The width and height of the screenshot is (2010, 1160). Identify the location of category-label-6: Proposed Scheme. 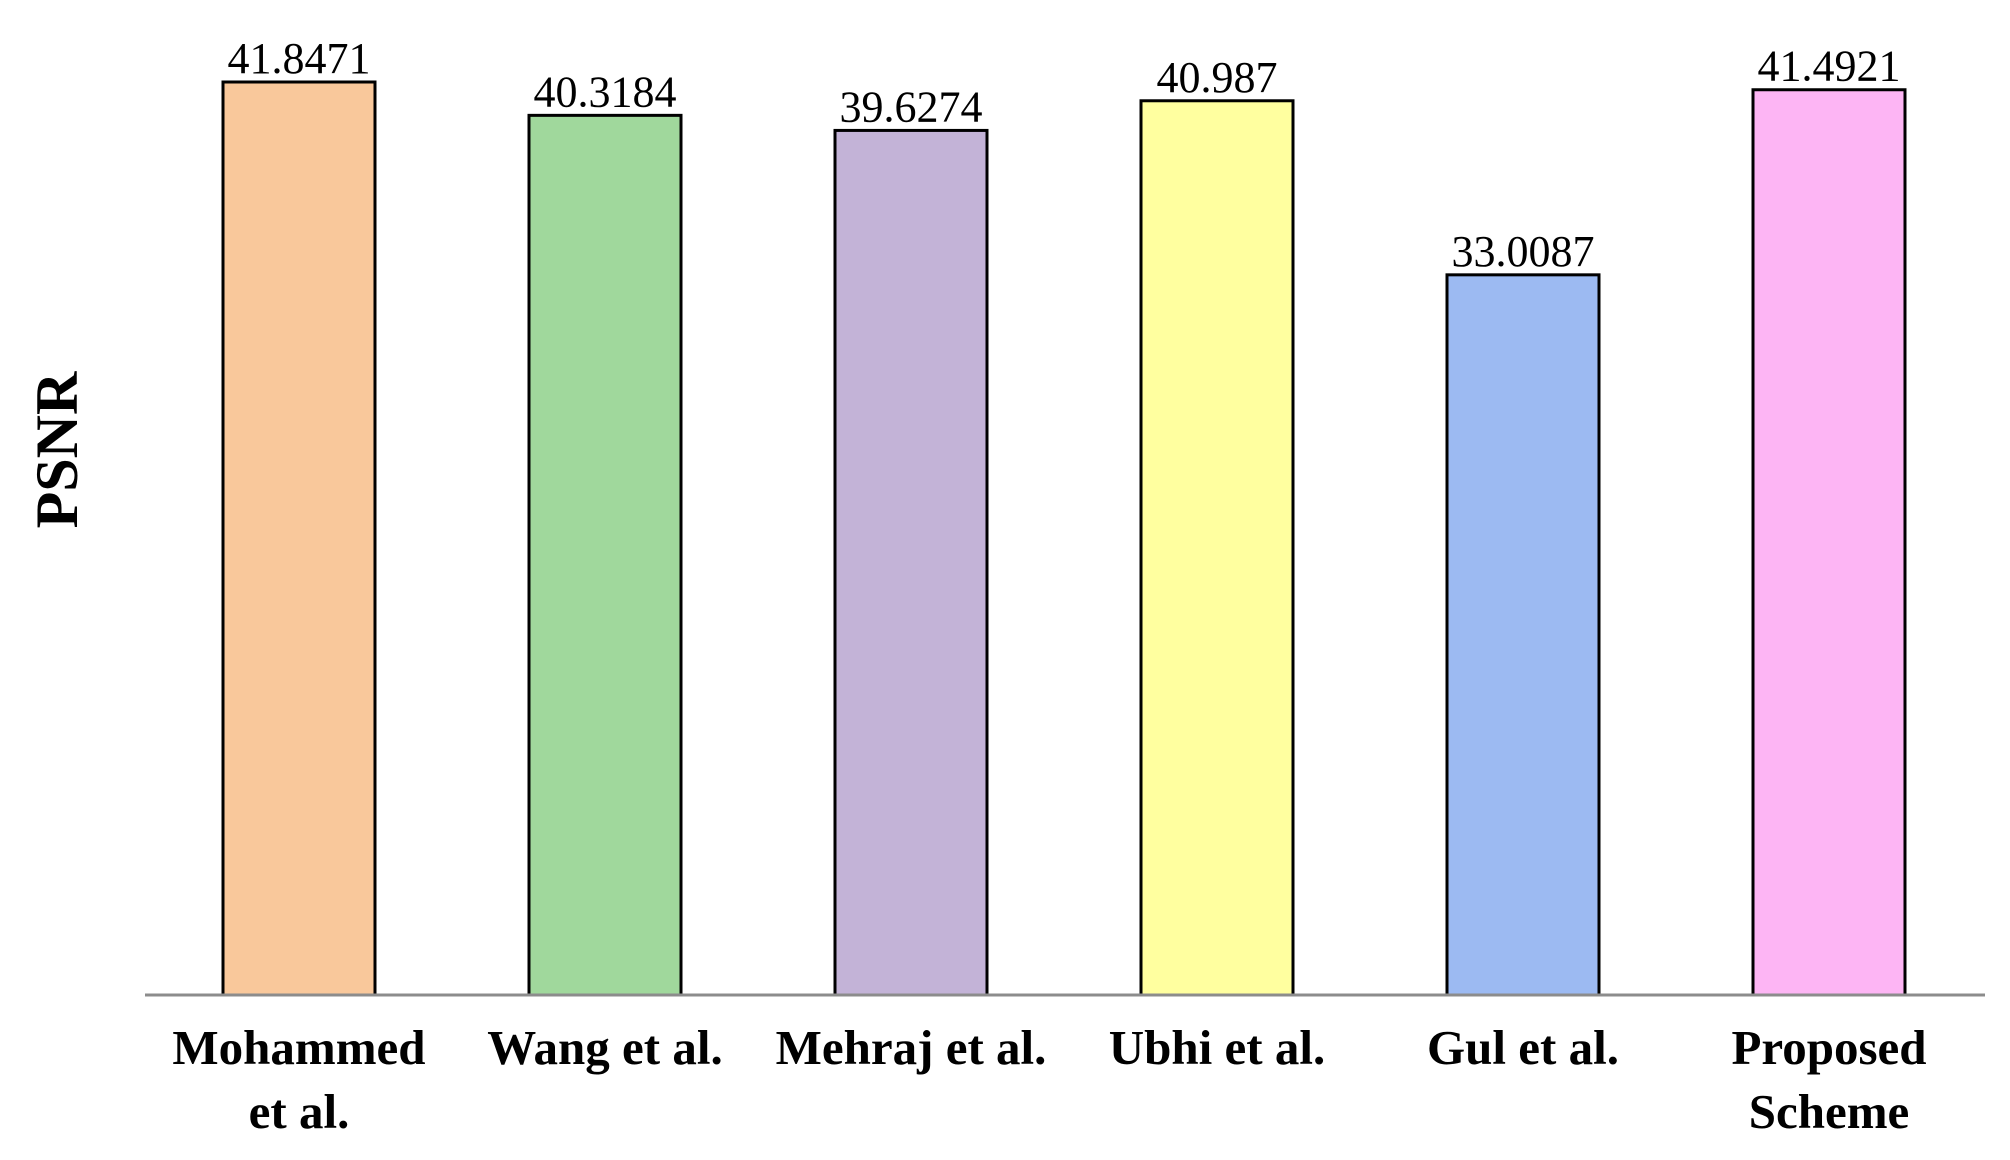
(1828, 1079).